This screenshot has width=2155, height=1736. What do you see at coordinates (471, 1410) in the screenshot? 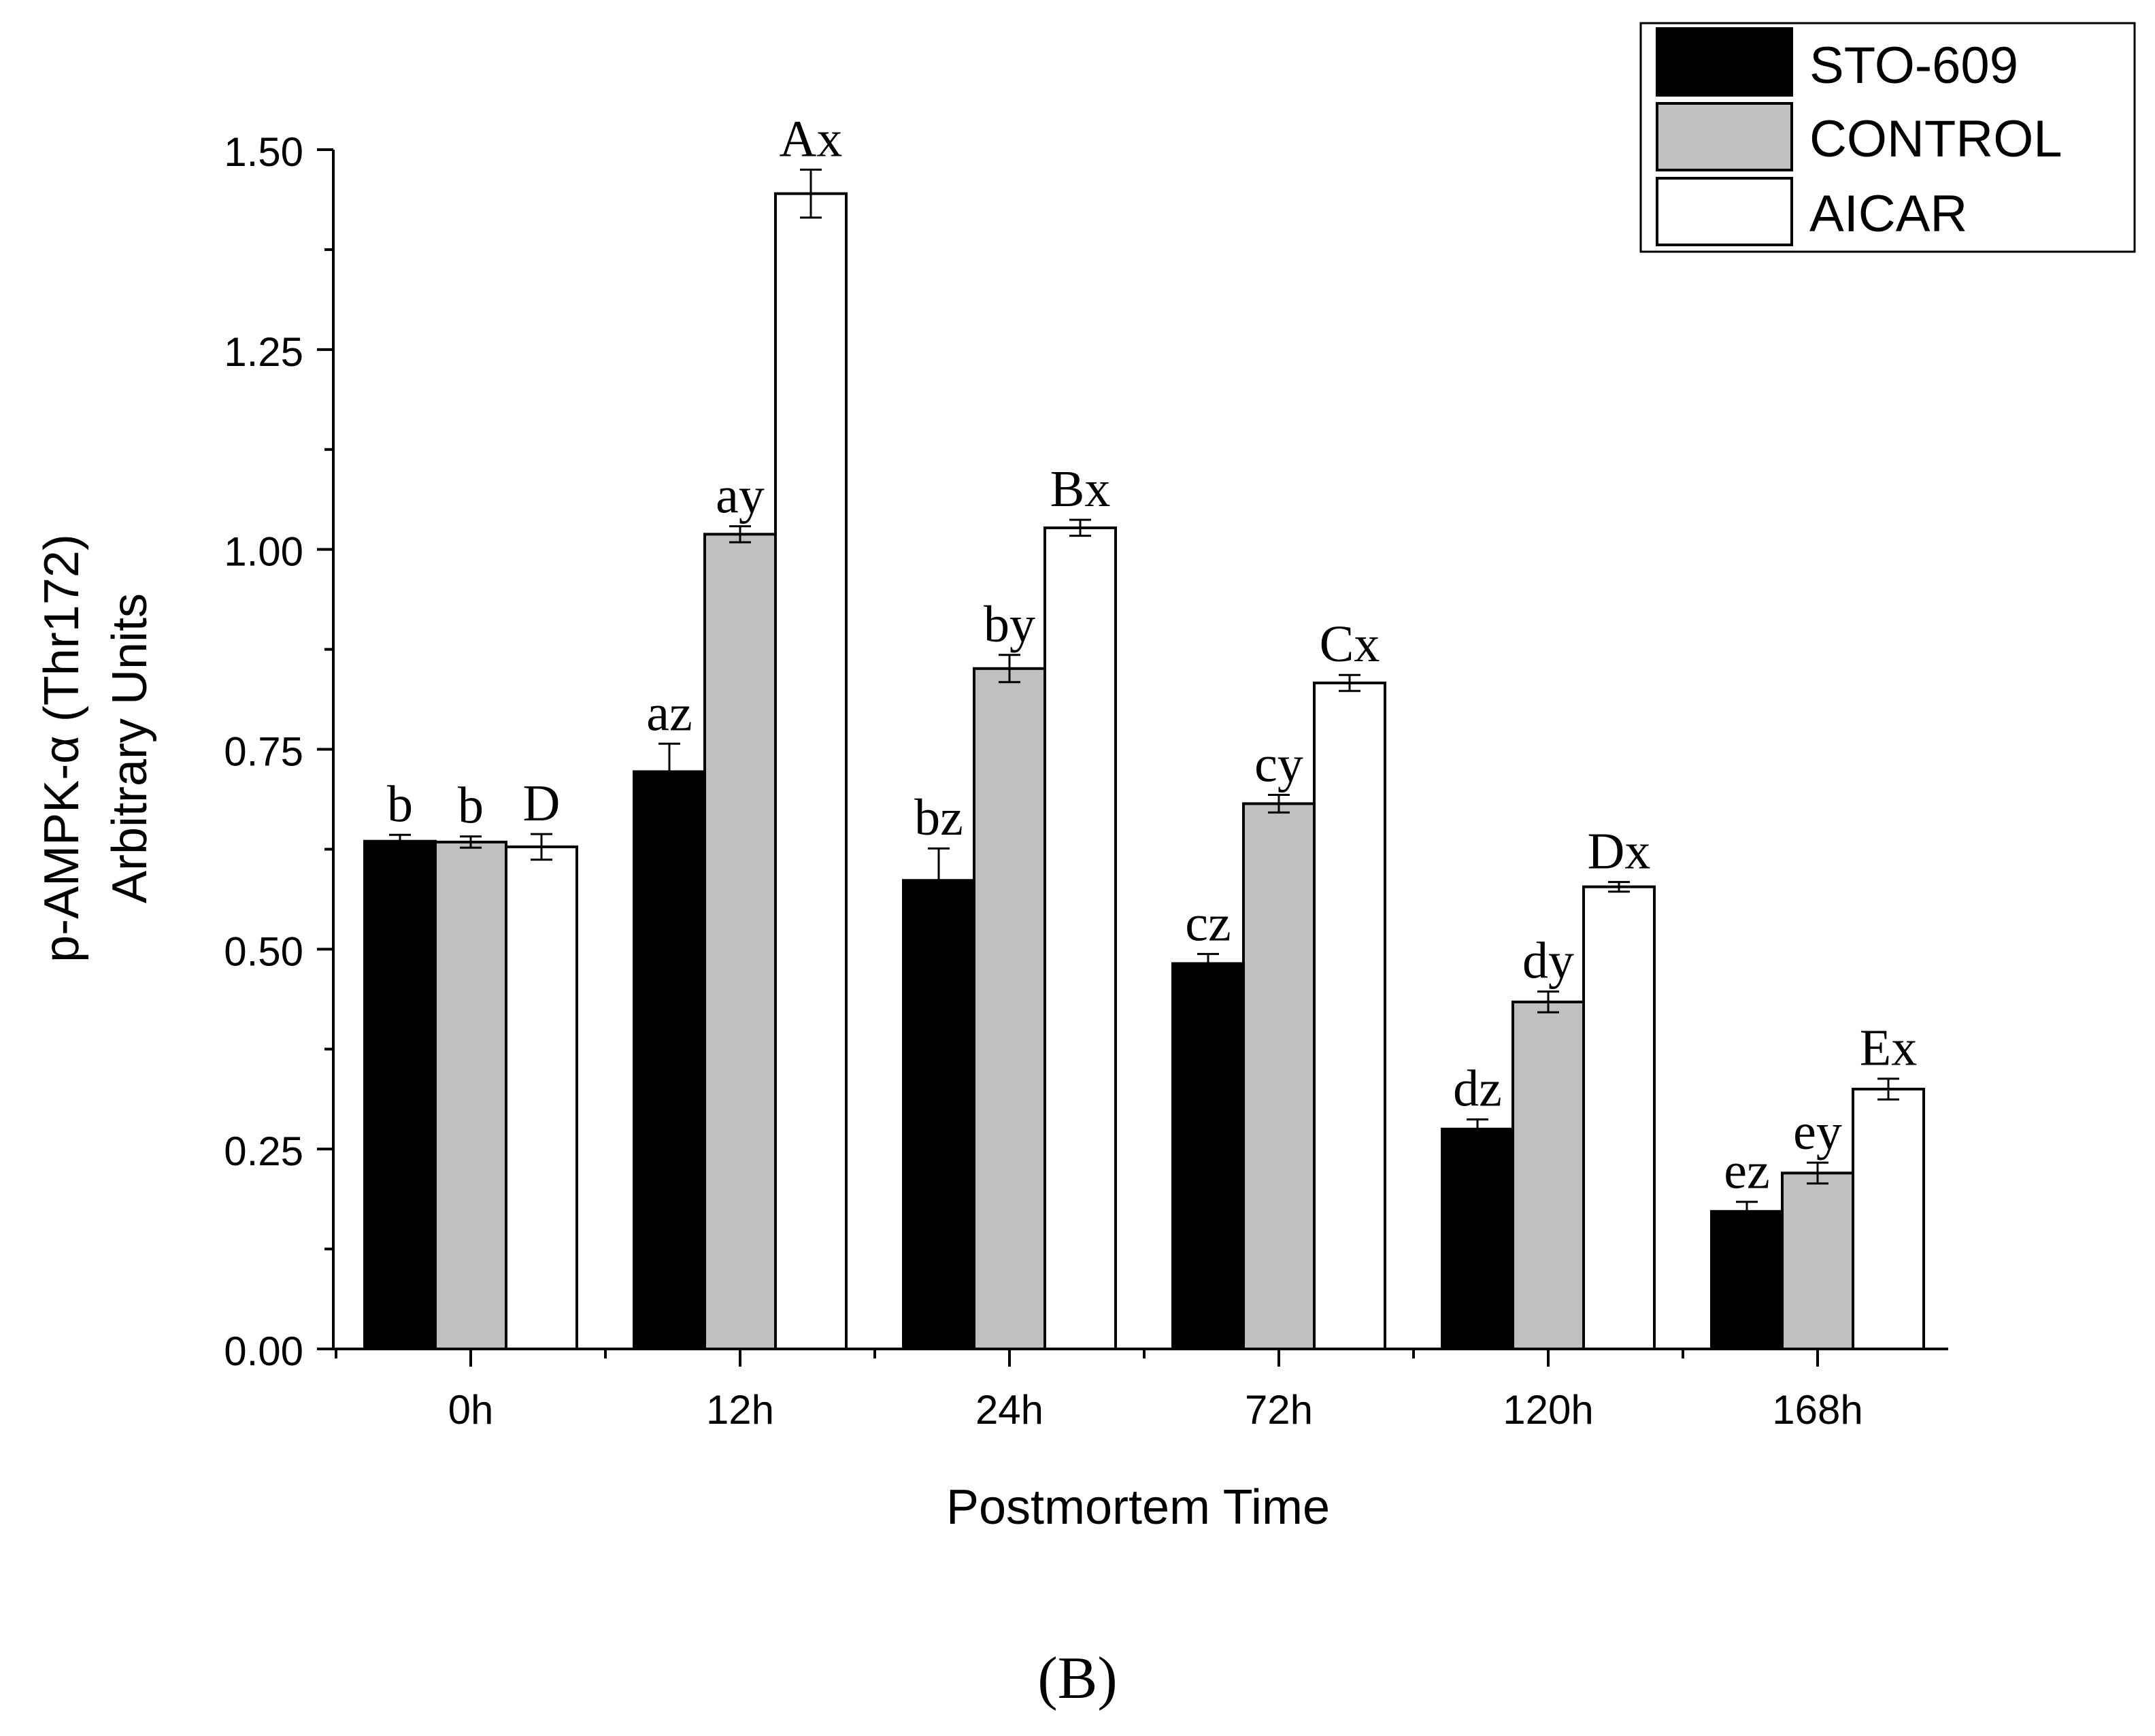
I see `x-tick-label: 0h` at bounding box center [471, 1410].